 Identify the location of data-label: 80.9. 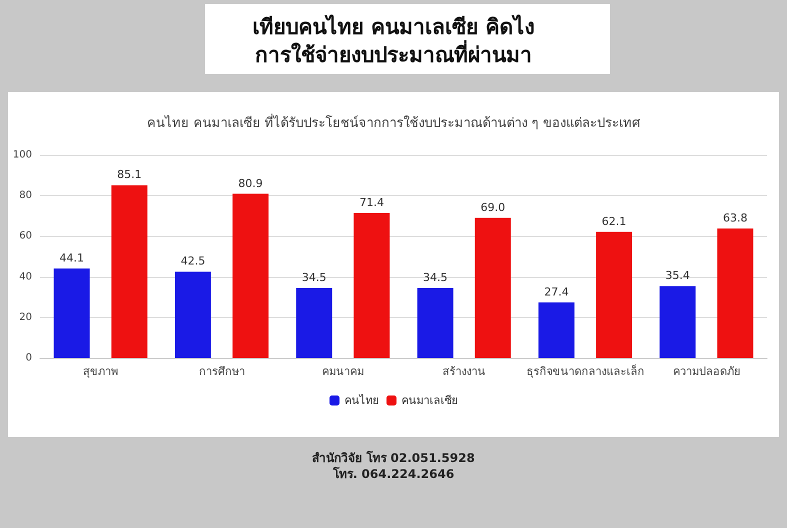
(250, 183).